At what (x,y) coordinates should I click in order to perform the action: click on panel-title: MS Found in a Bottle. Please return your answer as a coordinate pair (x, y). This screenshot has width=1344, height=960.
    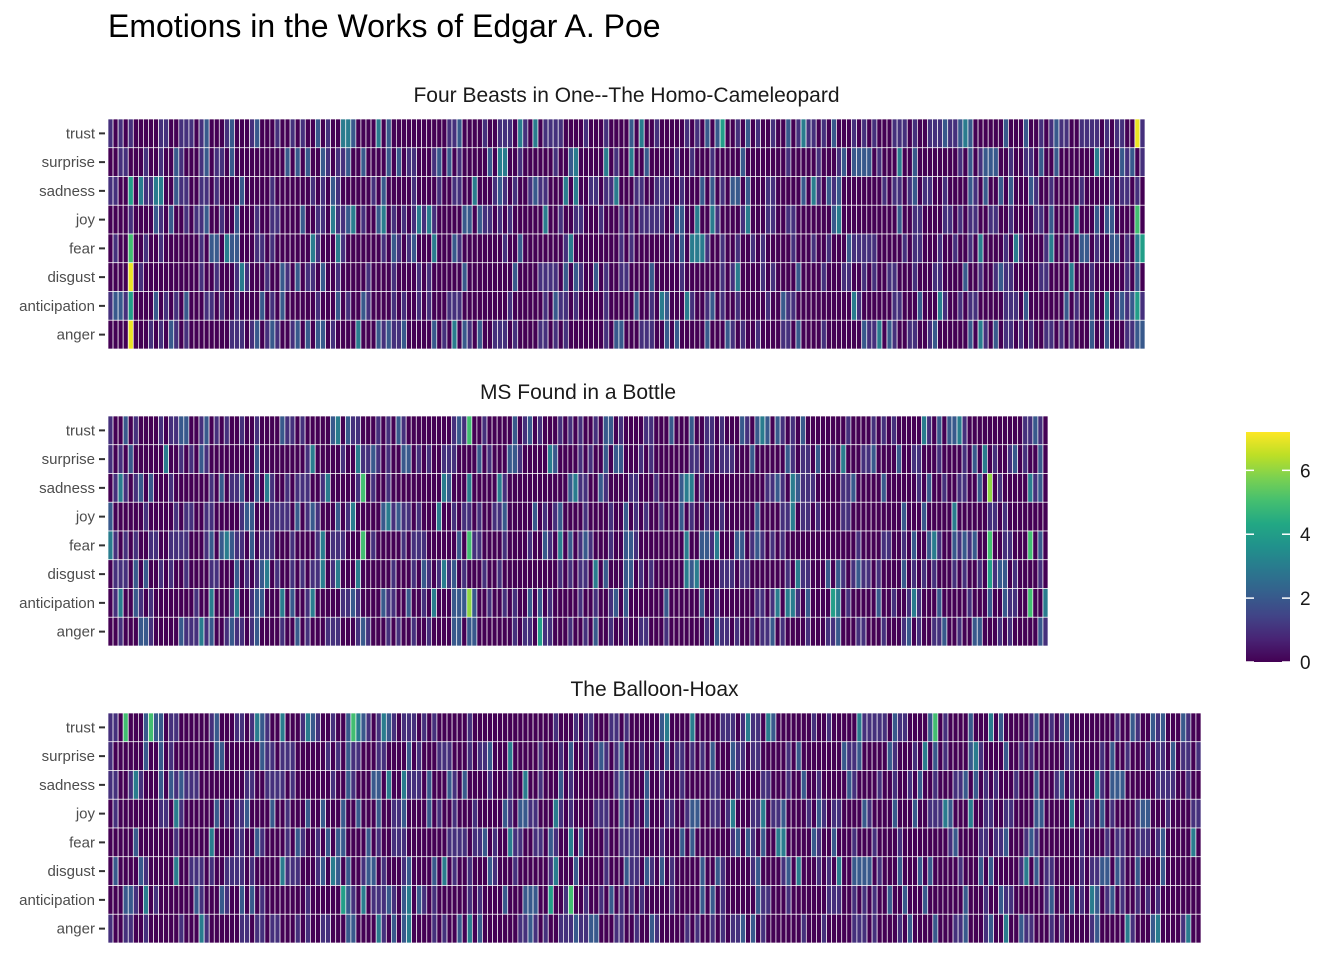
    Looking at the image, I should click on (578, 392).